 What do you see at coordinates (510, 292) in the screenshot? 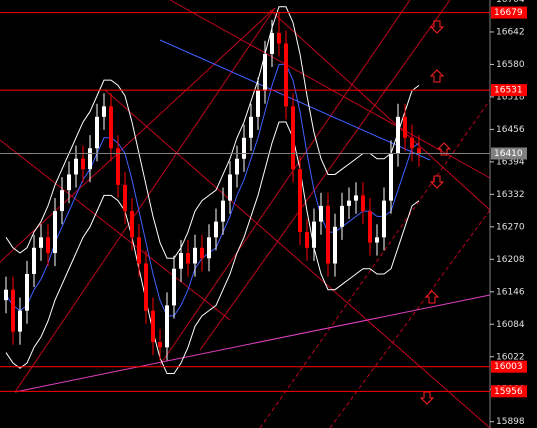
I see `y-tick-label: 16146` at bounding box center [510, 292].